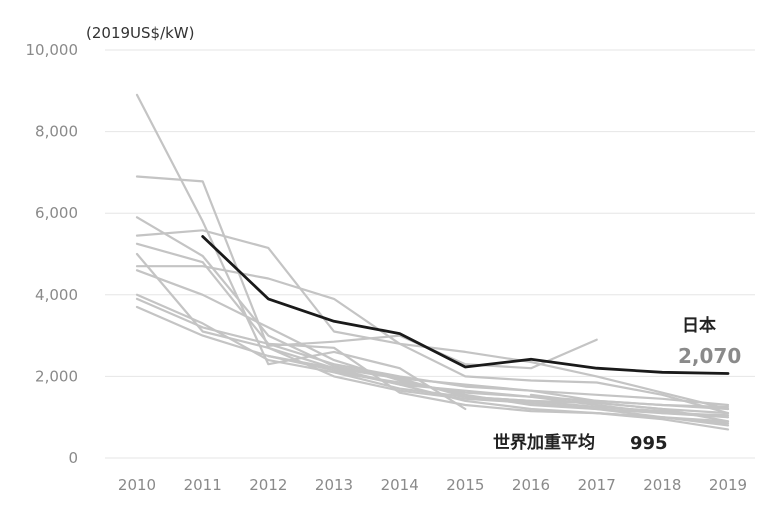 The height and width of the screenshot is (515, 768). I want to click on x-tick-label: 2012, so click(268, 485).